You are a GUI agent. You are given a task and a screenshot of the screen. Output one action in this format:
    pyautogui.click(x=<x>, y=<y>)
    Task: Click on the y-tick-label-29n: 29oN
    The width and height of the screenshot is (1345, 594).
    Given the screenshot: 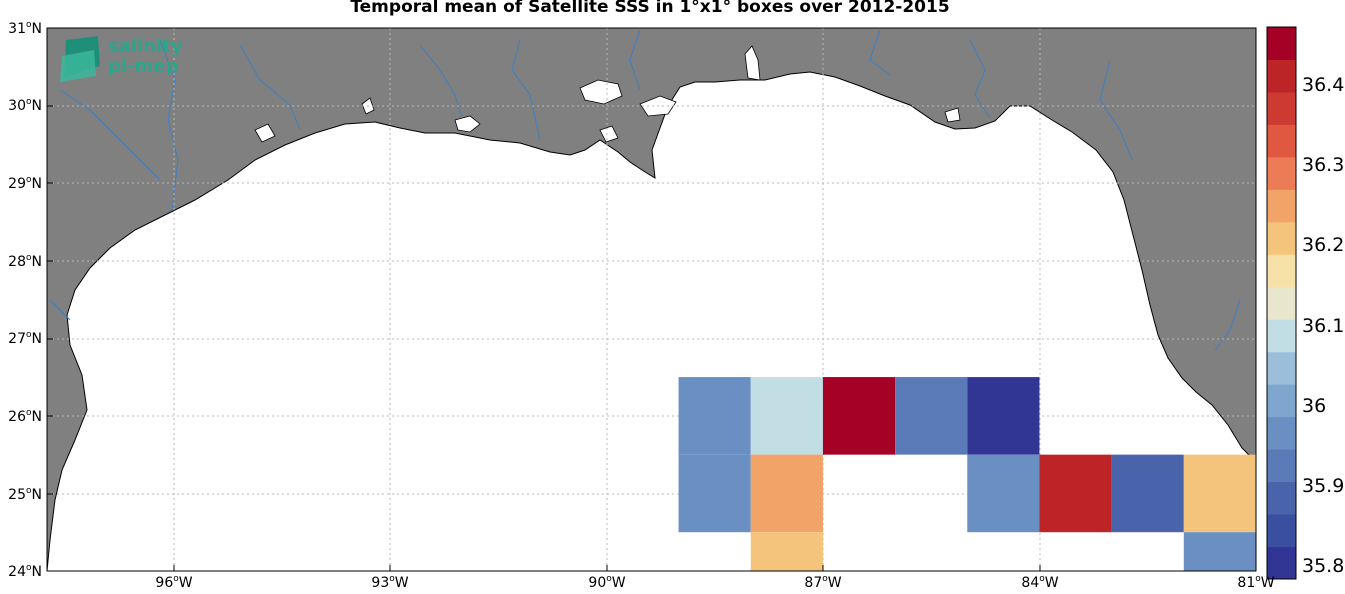 What is the action you would take?
    pyautogui.click(x=25, y=183)
    